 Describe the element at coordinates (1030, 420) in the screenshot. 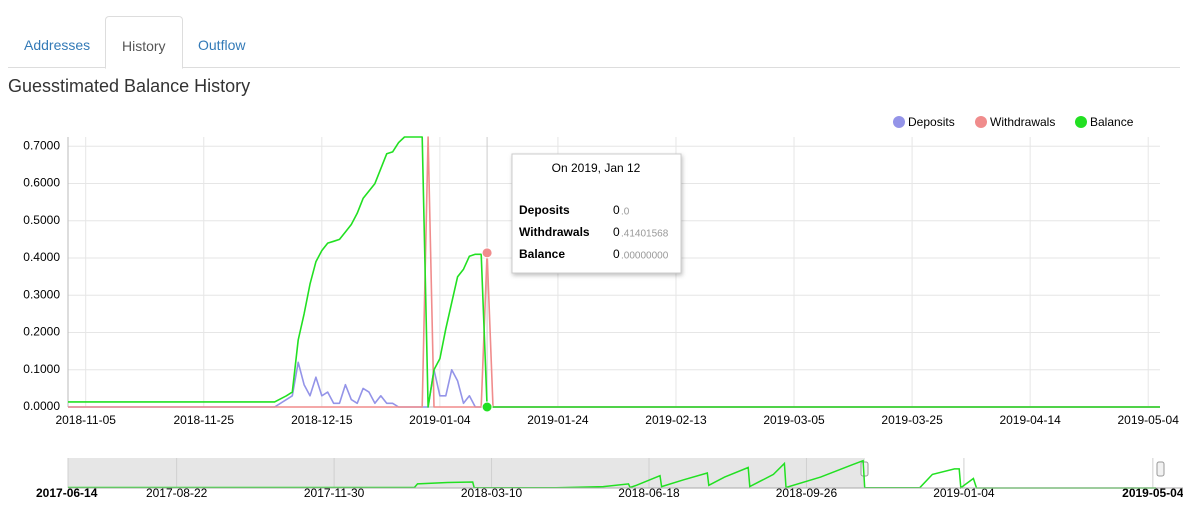

I see `x-tick-label: 2019-04-14` at that location.